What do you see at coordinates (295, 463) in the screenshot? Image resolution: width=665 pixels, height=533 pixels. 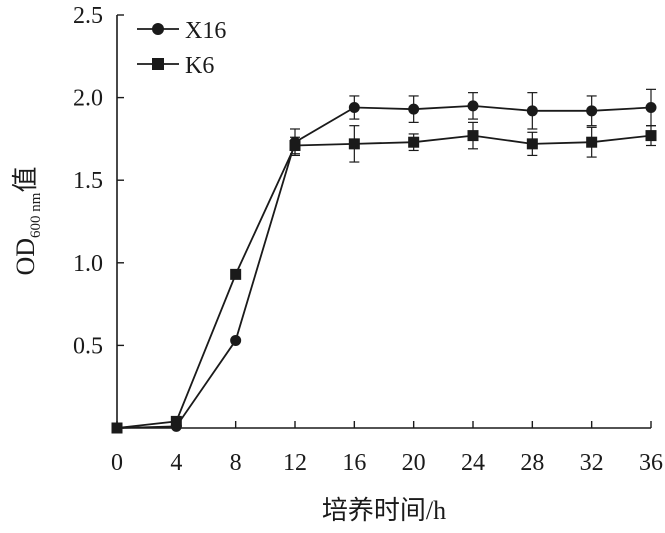 I see `x-tick-label: 12` at bounding box center [295, 463].